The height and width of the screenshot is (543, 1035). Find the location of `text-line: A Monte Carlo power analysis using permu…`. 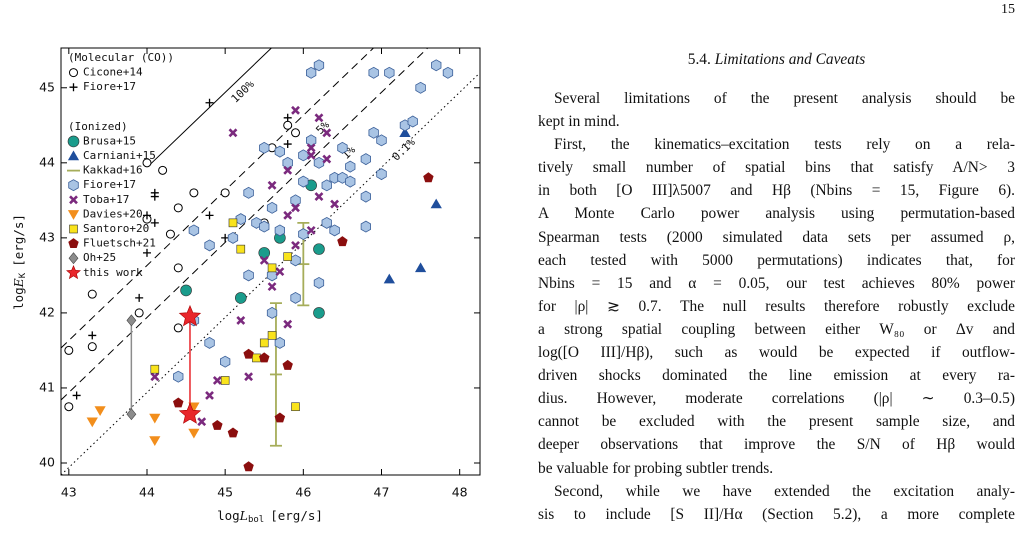

text-line: A Monte Carlo power analysis using permu… is located at coordinates (776, 214).